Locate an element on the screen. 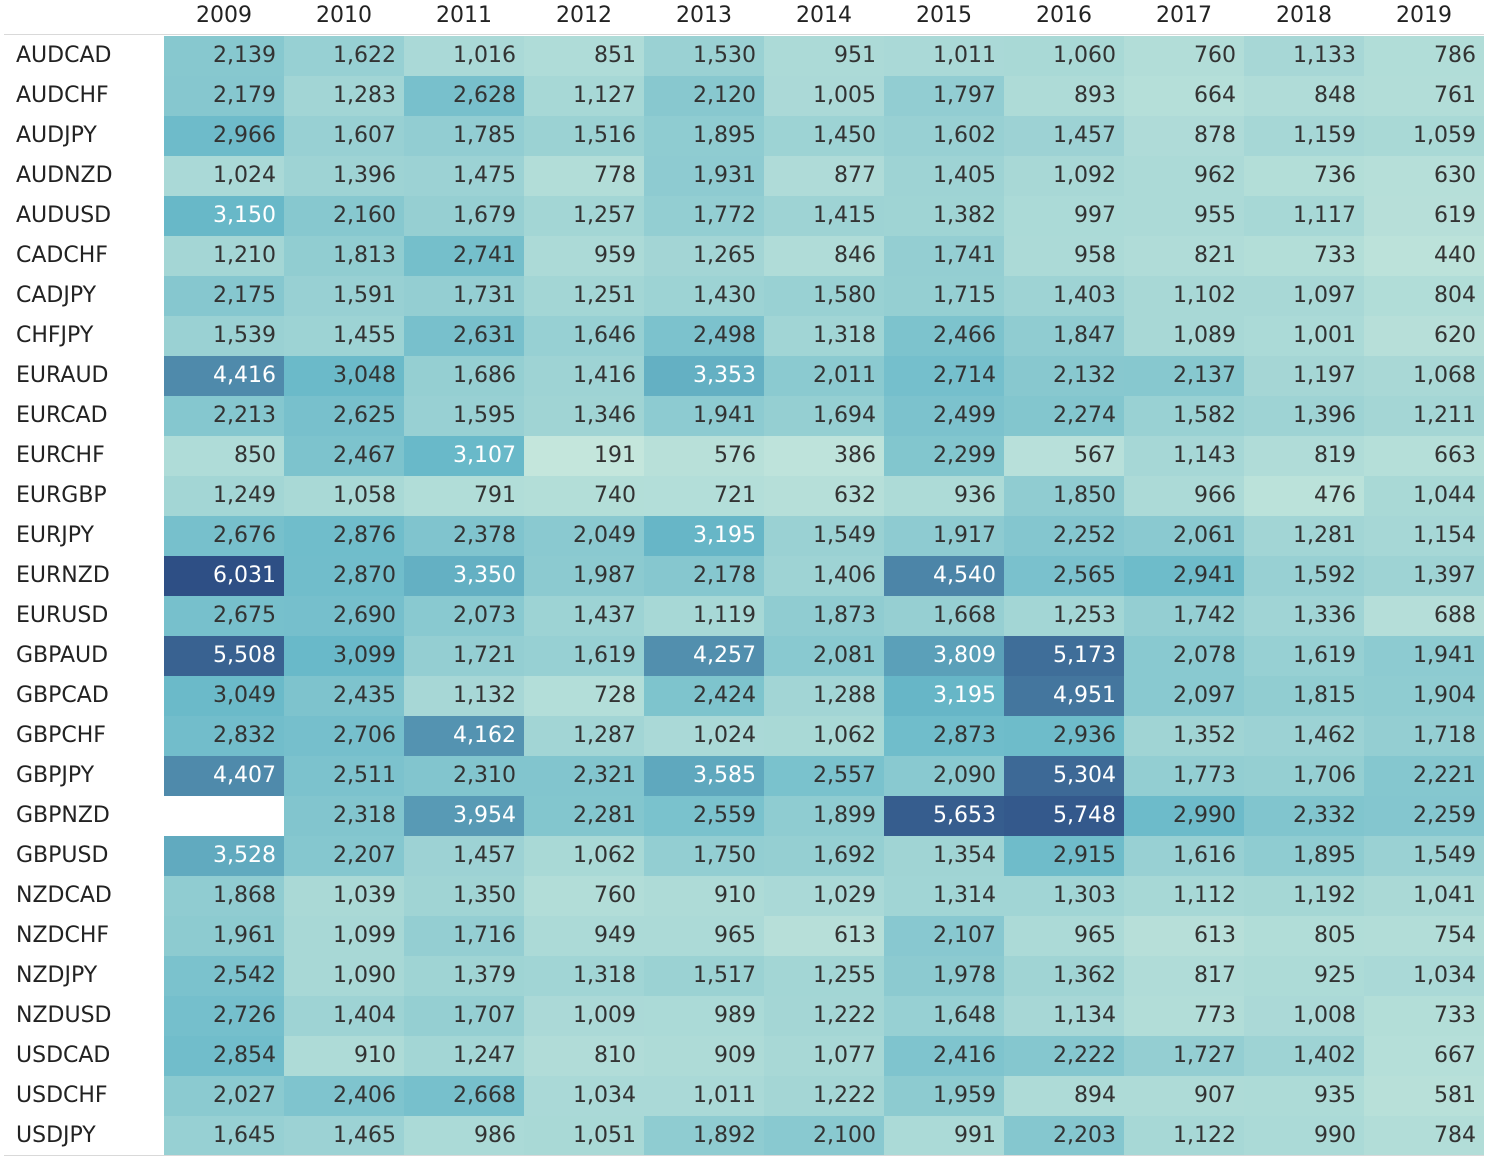 The image size is (1491, 1162). heatmap-cell: 1,119 is located at coordinates (704, 616).